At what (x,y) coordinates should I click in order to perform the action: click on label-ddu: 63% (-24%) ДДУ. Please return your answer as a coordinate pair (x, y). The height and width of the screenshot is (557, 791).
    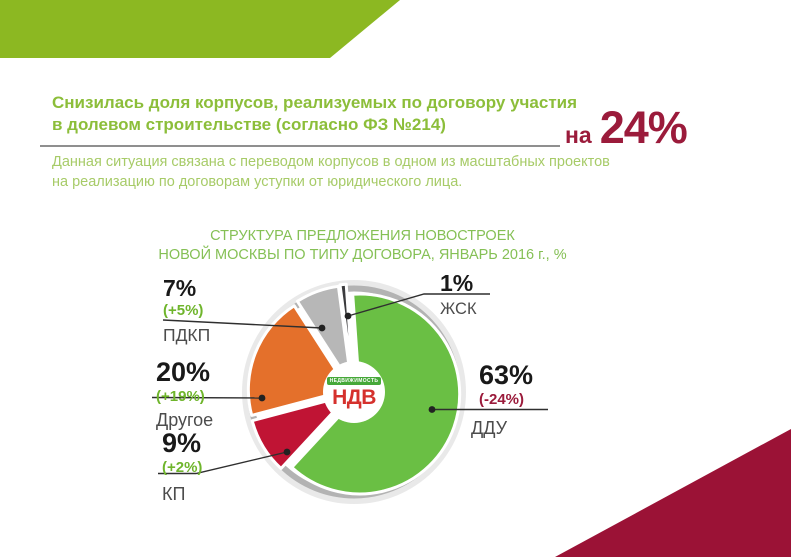
    Looking at the image, I should click on (502, 399).